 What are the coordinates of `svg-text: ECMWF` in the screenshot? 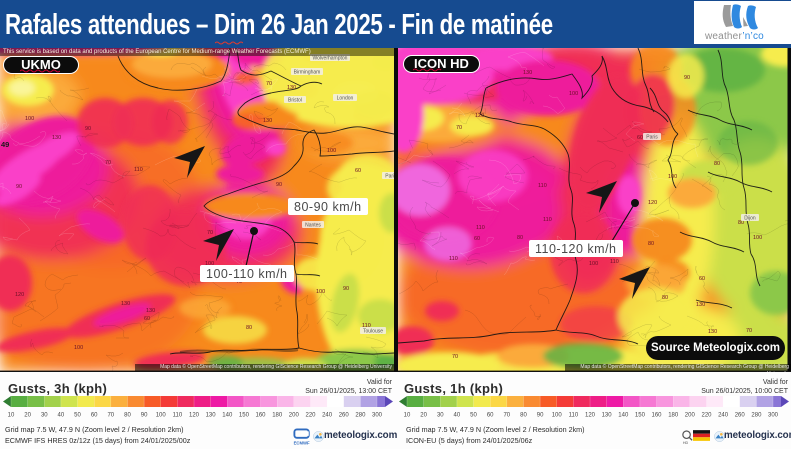 It's located at (302, 443).